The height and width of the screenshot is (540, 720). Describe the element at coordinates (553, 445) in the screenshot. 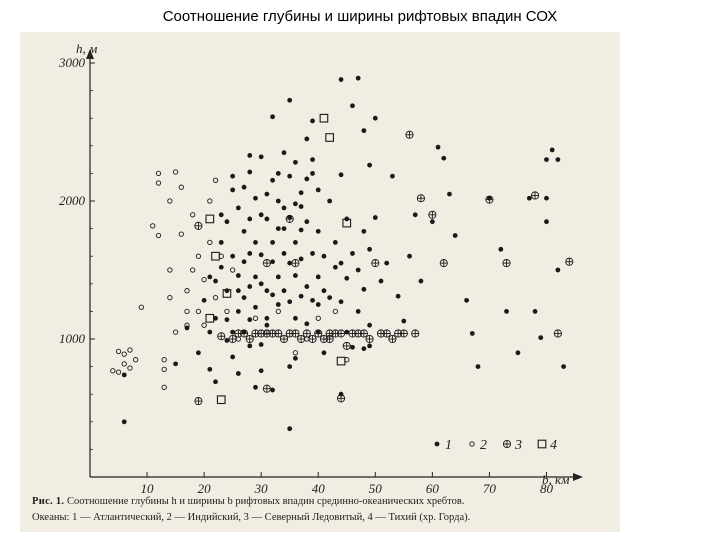

I see `legend-label: 4` at that location.